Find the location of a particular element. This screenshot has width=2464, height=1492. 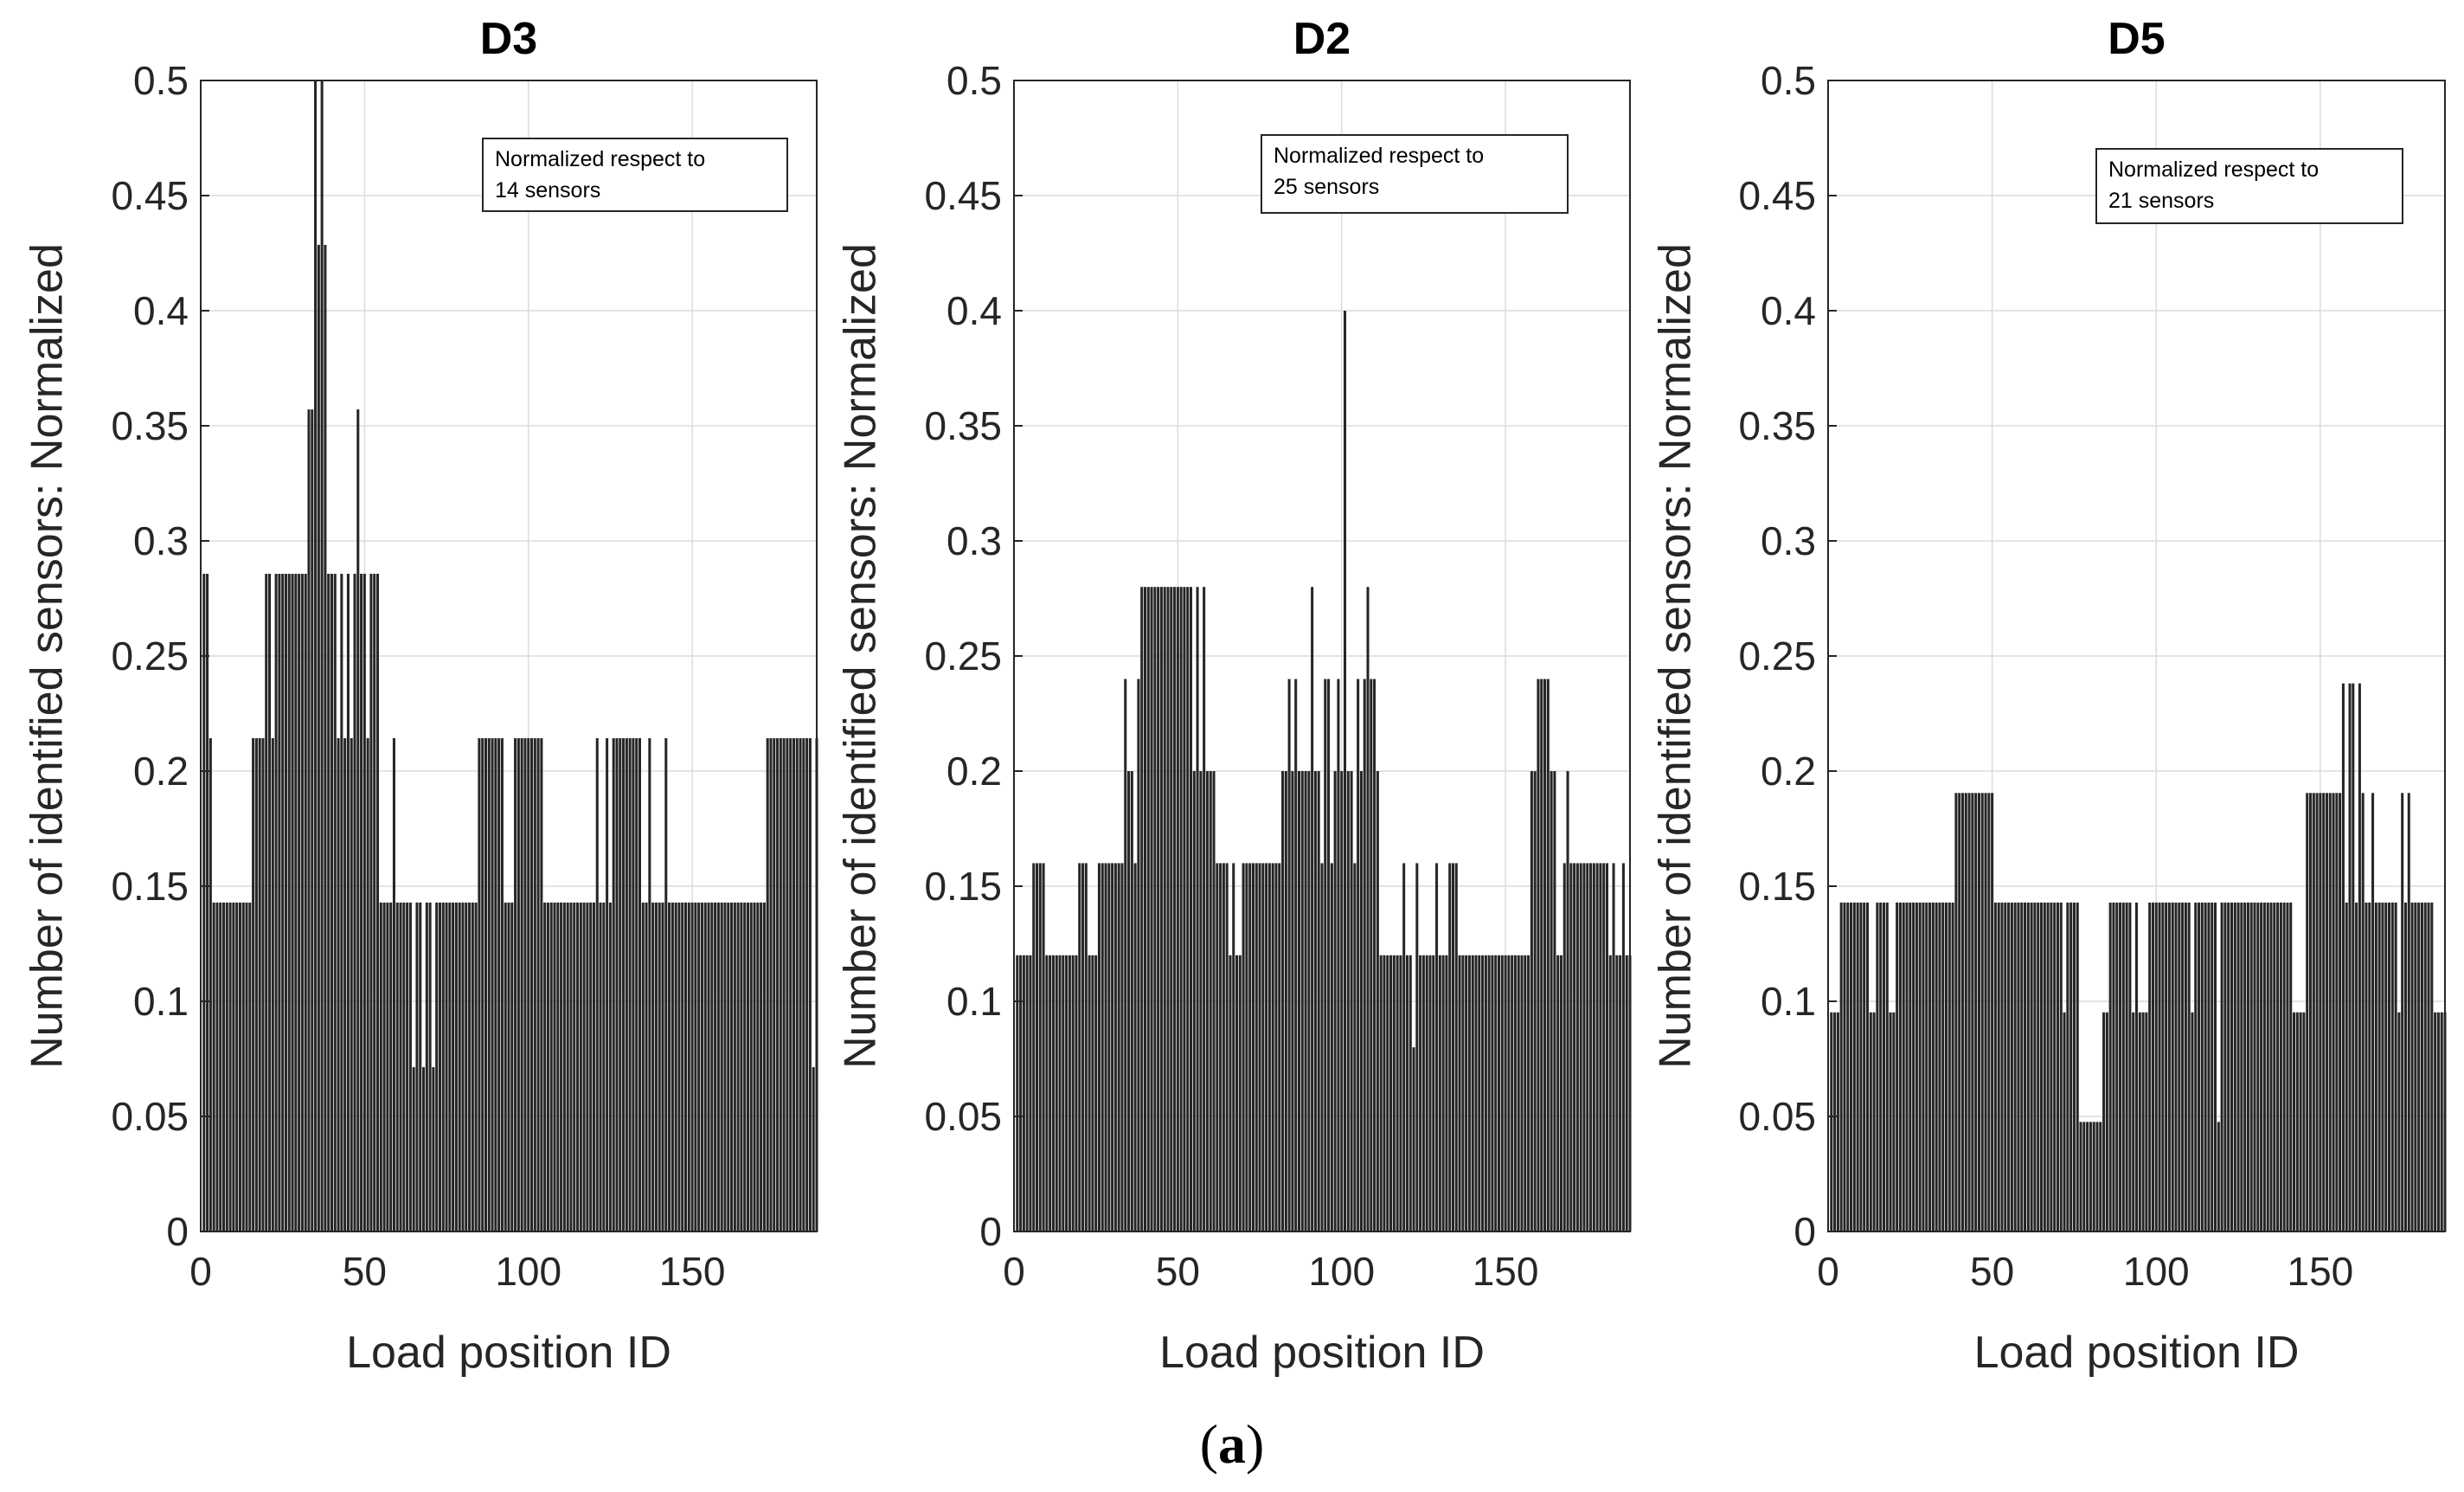

y-axis-label: Number of identified sensors: Normalized is located at coordinates (861, 656).